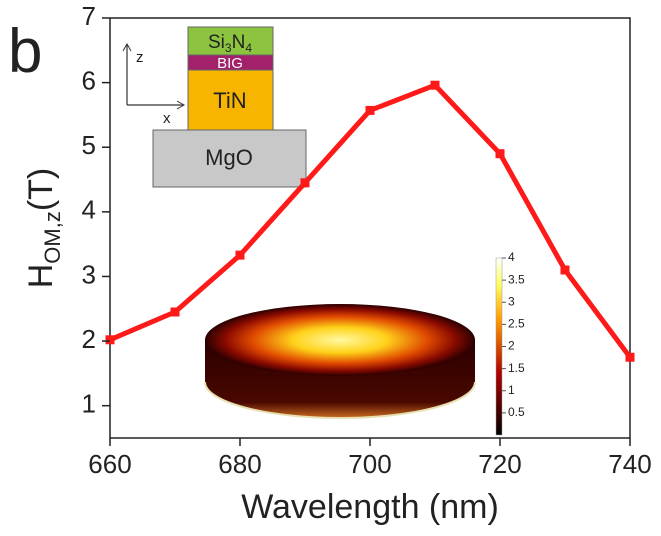  What do you see at coordinates (89, 210) in the screenshot?
I see `y-tick-label: 4` at bounding box center [89, 210].